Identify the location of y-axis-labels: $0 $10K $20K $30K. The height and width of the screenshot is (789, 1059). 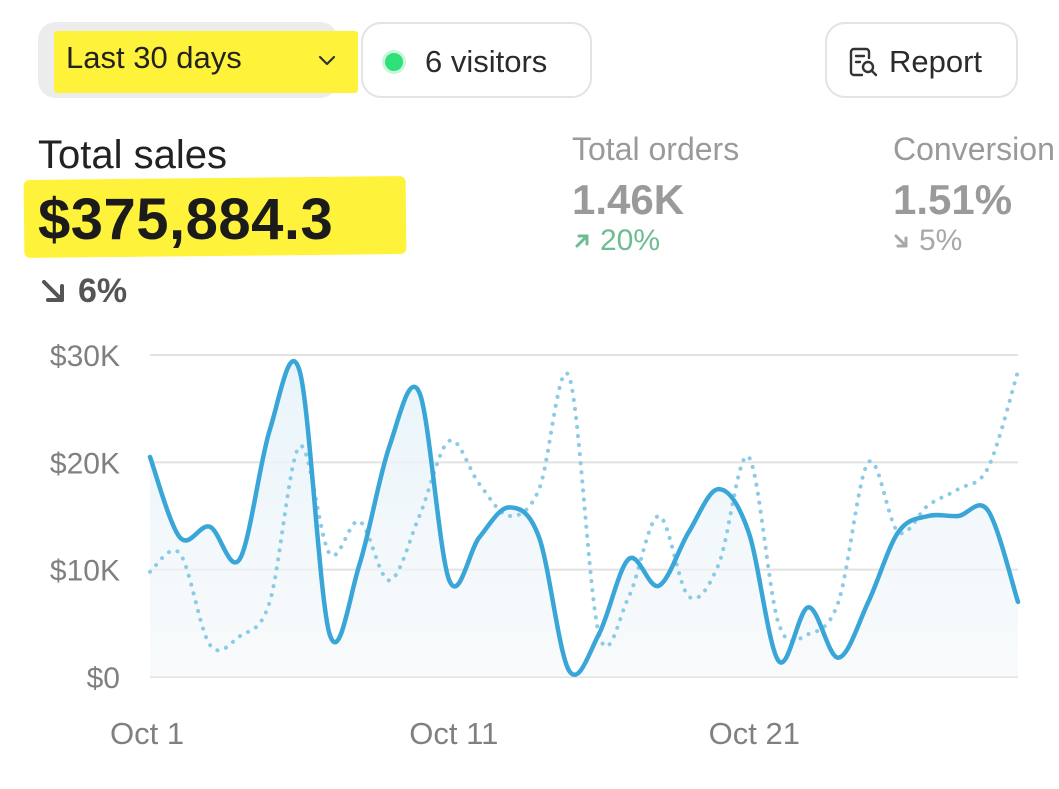
(85, 517).